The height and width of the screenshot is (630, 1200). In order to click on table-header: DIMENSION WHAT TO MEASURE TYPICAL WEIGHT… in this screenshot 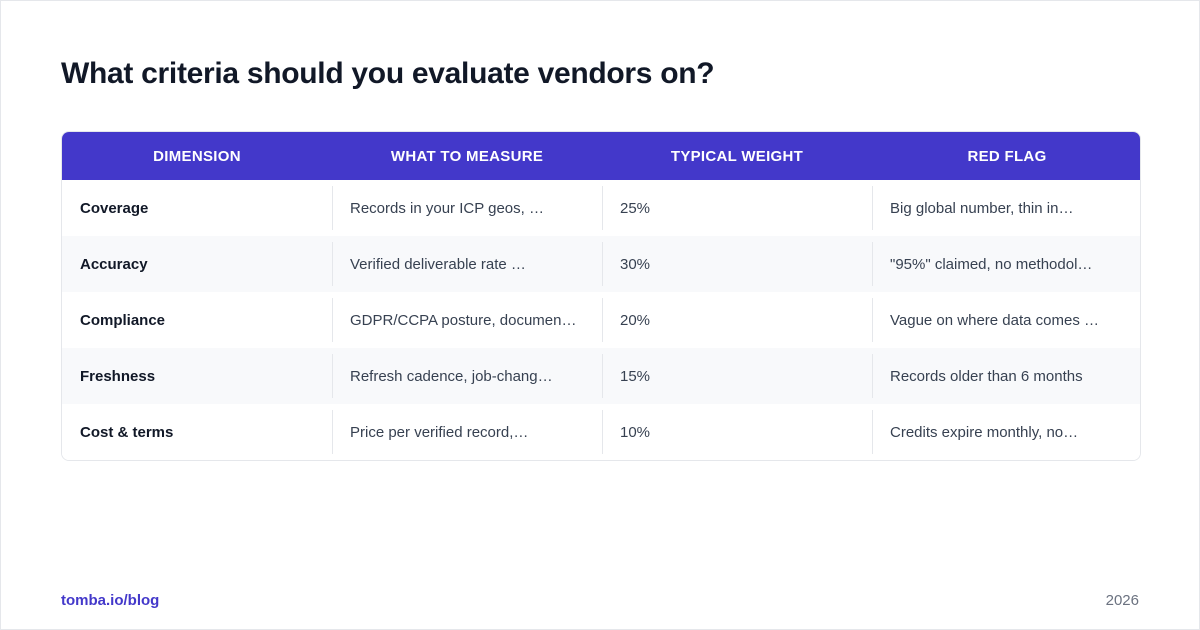, I will do `click(601, 156)`.